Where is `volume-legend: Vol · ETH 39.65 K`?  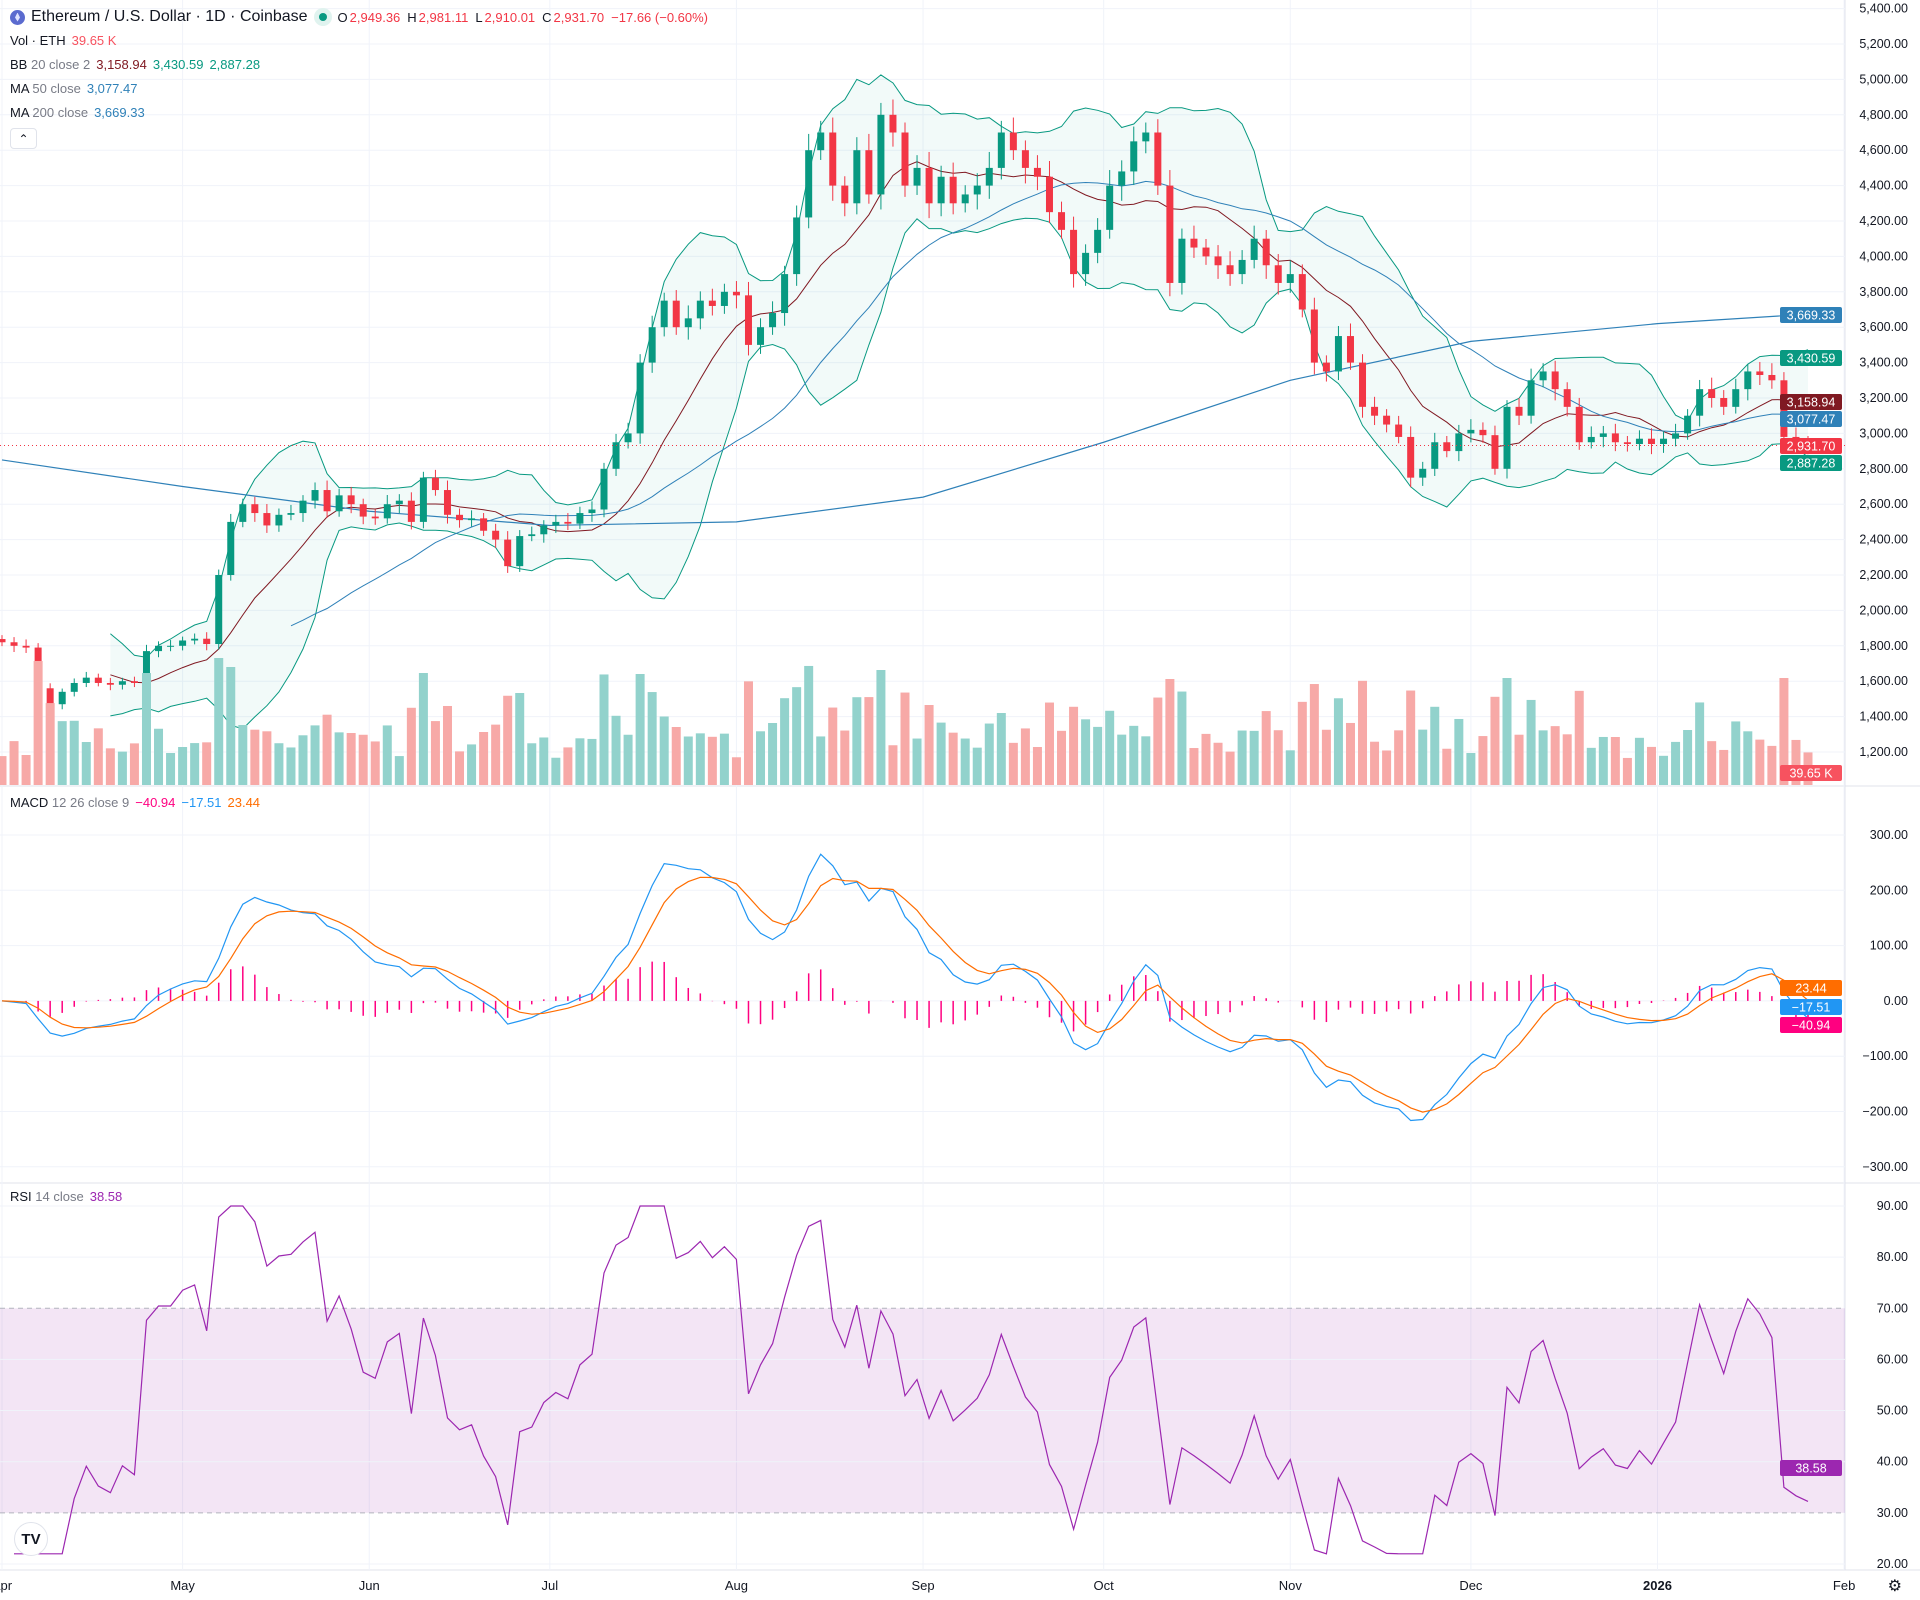
volume-legend: Vol · ETH 39.65 K is located at coordinates (63, 40).